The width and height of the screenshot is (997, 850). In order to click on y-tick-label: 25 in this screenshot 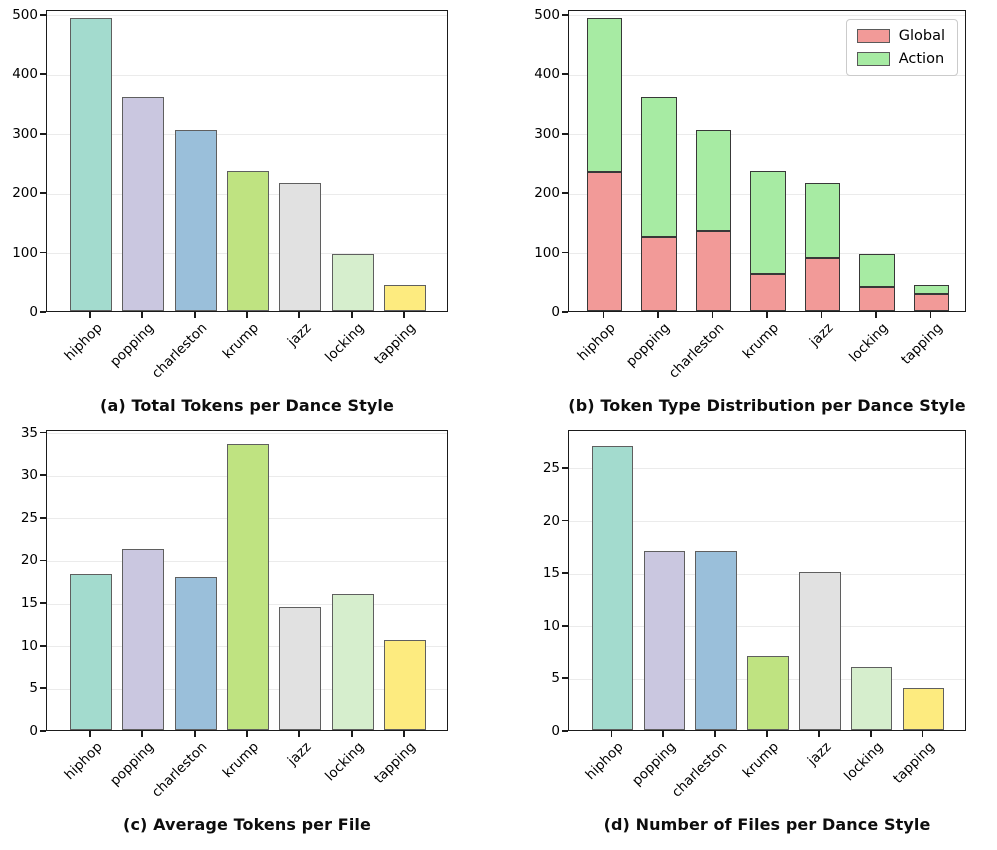, I will do `click(551, 467)`.